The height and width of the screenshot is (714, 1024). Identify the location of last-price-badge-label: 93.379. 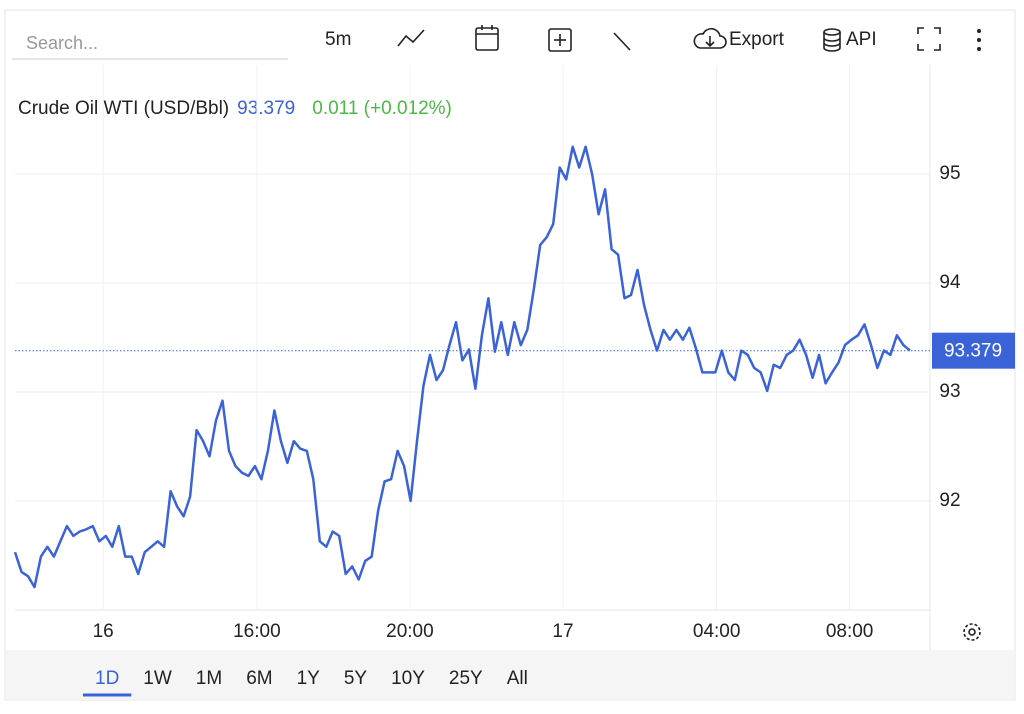
(973, 351).